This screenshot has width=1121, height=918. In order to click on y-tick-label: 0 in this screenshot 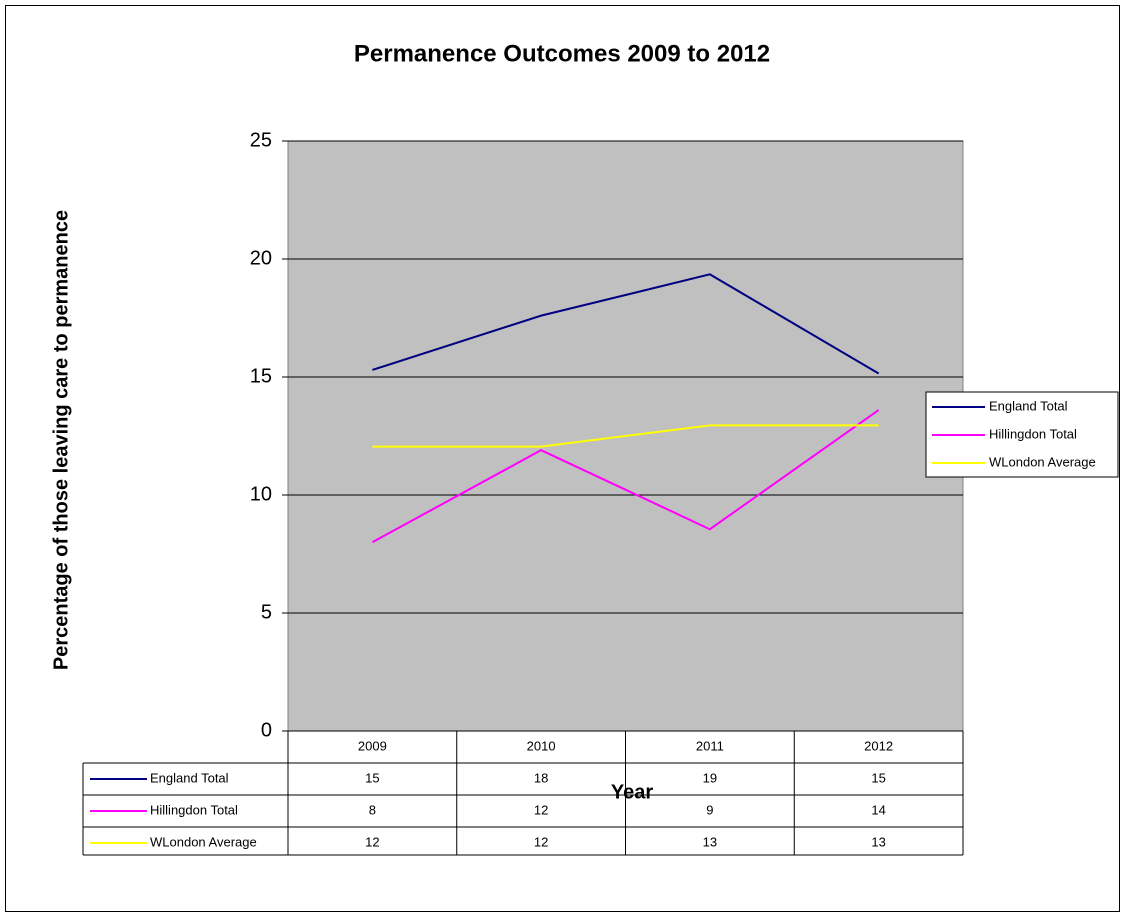, I will do `click(266, 730)`.